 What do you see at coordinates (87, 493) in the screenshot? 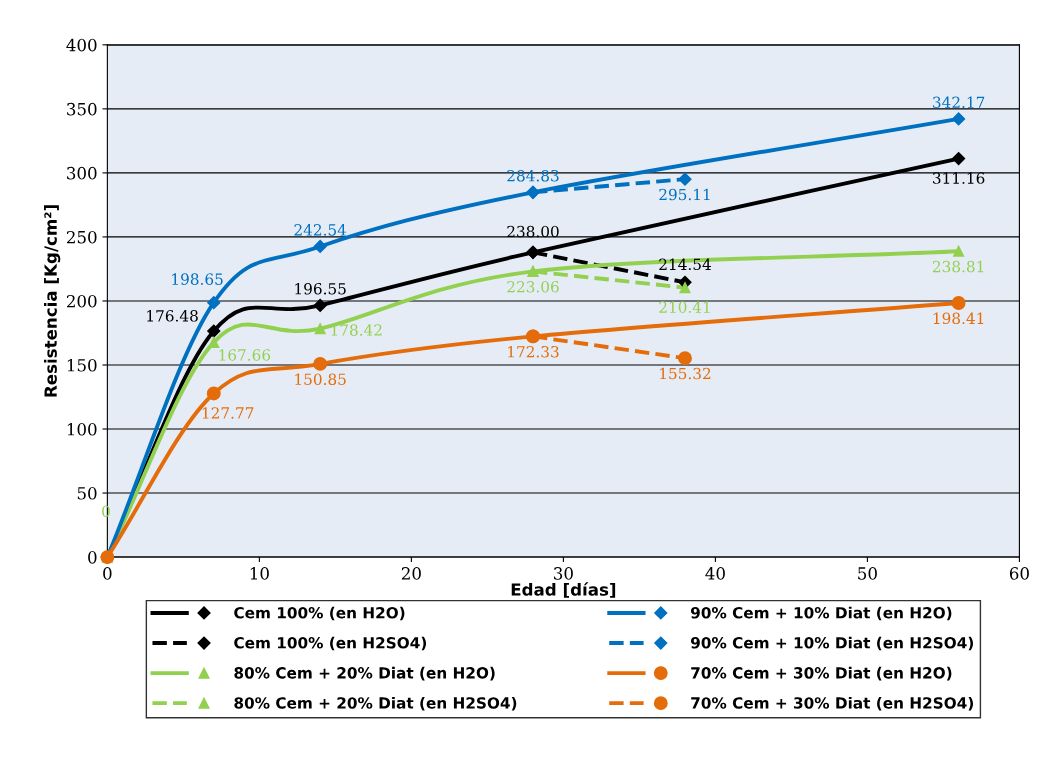
I see `y-tick-label: 50` at bounding box center [87, 493].